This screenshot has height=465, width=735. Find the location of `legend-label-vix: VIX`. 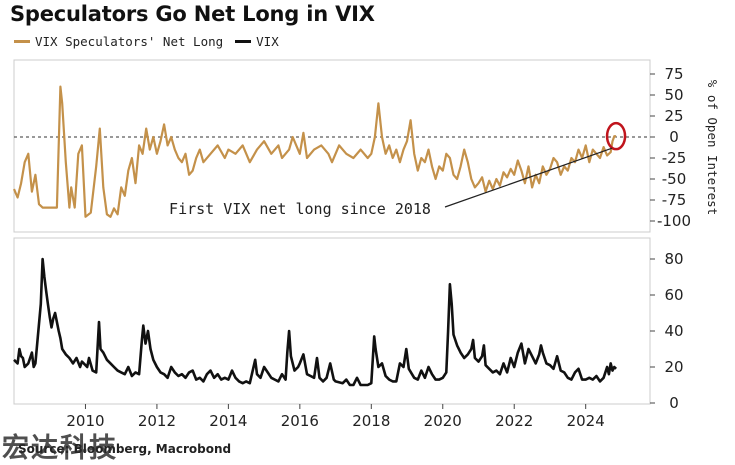

legend-label-vix: VIX is located at coordinates (267, 41).